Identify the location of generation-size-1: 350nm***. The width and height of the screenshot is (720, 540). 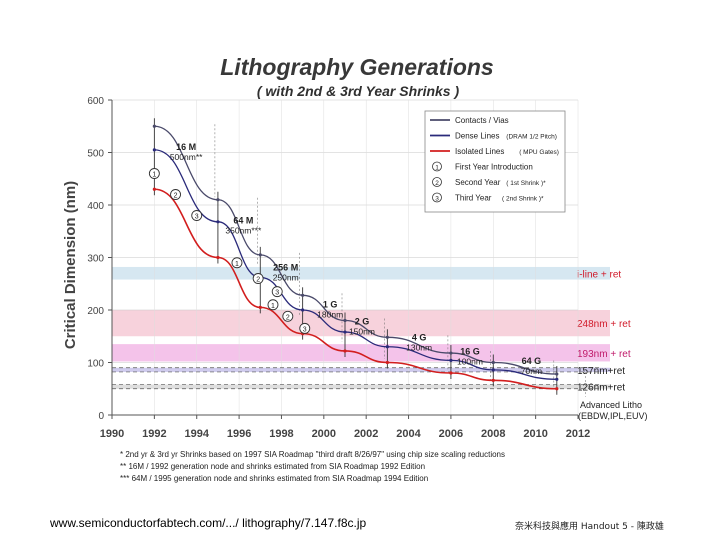
(243, 230).